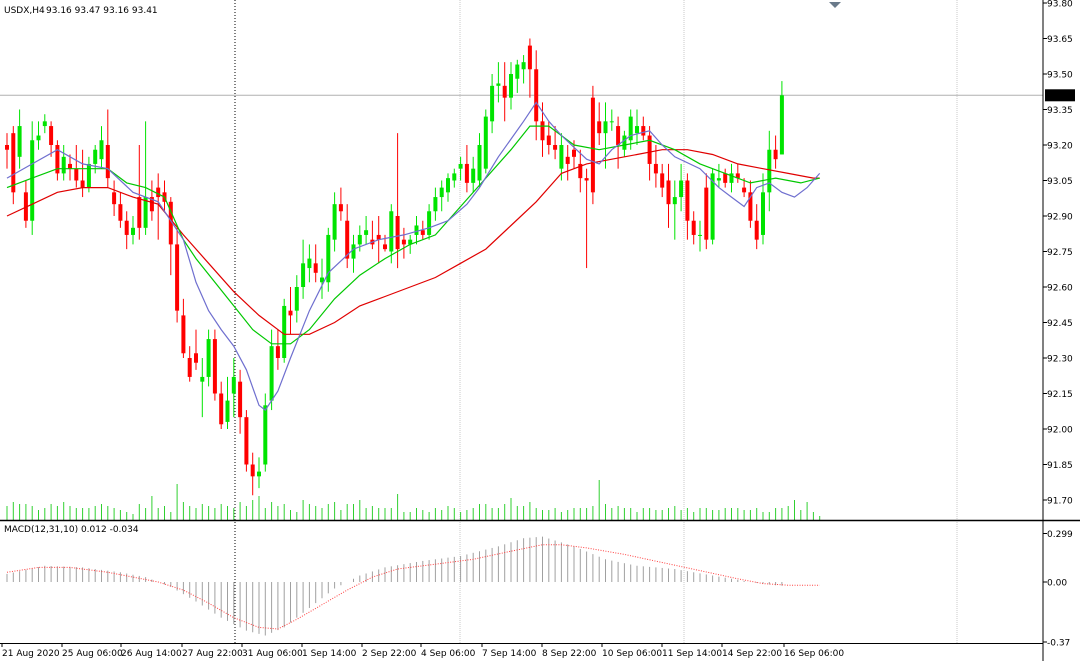  Describe the element at coordinates (1060, 218) in the screenshot. I see `price-axis-label: 92.90` at that location.